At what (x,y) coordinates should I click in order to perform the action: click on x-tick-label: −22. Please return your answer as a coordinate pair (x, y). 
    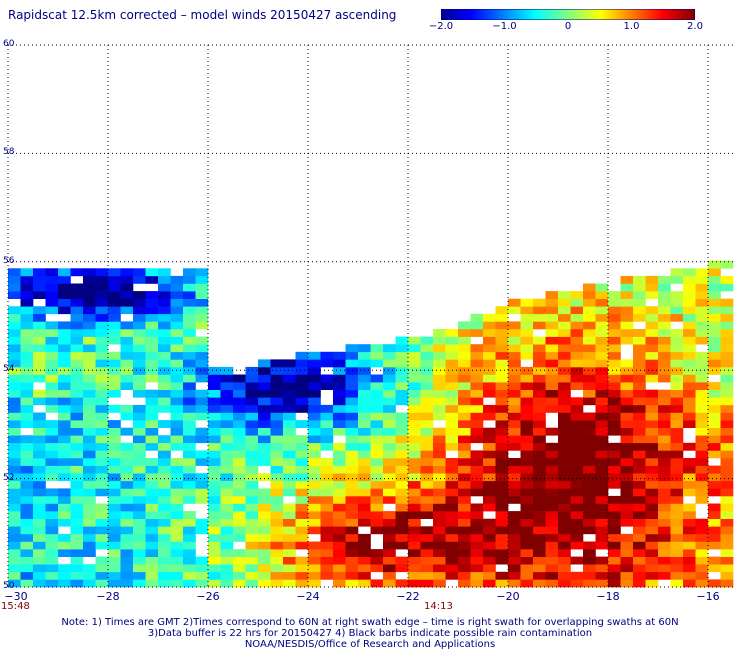
    Looking at the image, I should click on (408, 596).